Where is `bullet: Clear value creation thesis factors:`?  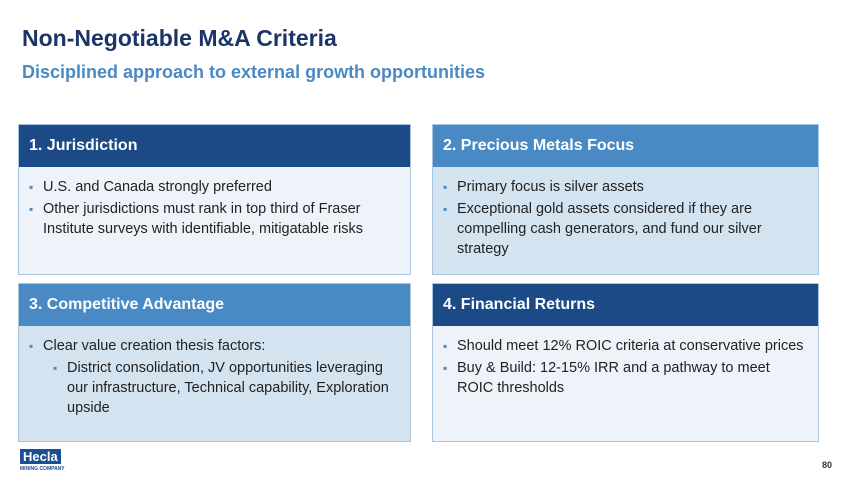
bullet: Clear value creation thesis factors: is located at coordinates (212, 346).